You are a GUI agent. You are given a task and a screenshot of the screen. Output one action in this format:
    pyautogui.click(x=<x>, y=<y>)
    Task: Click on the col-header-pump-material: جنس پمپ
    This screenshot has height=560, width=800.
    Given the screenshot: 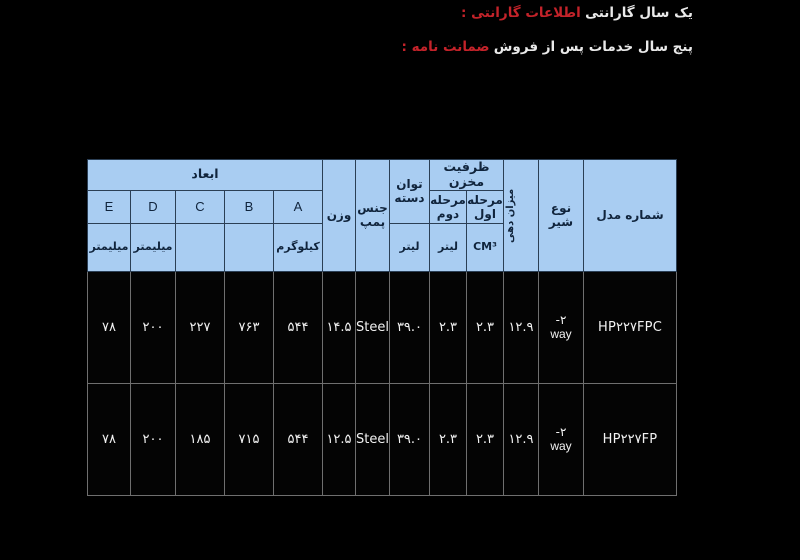 What is the action you would take?
    pyautogui.click(x=372, y=215)
    